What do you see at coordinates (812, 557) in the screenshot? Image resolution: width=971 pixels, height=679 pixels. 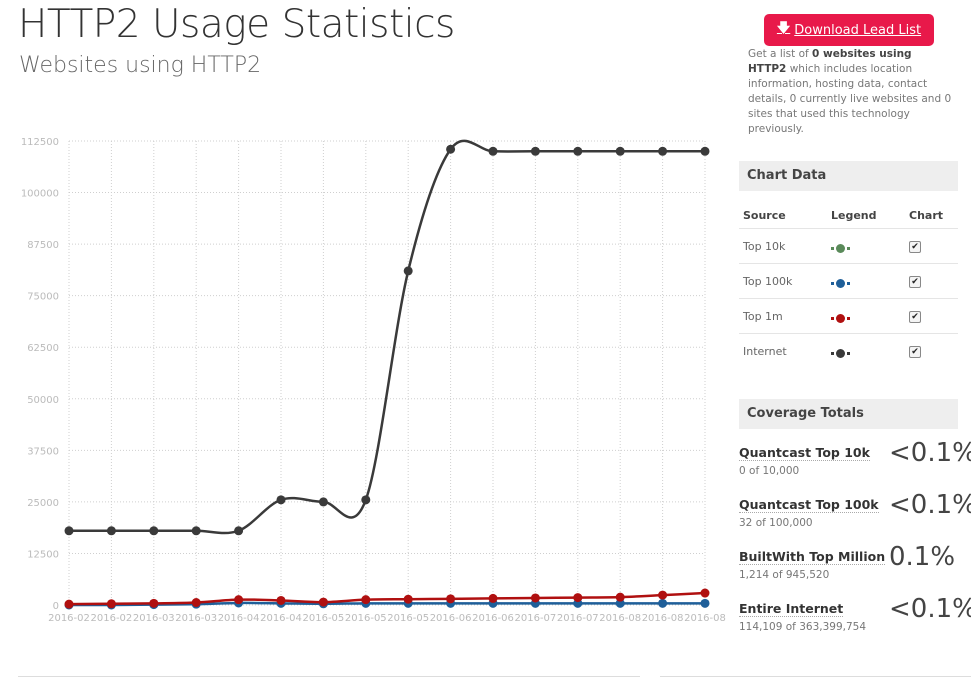 I see `coverage-name: BuiltWith Top Million` at bounding box center [812, 557].